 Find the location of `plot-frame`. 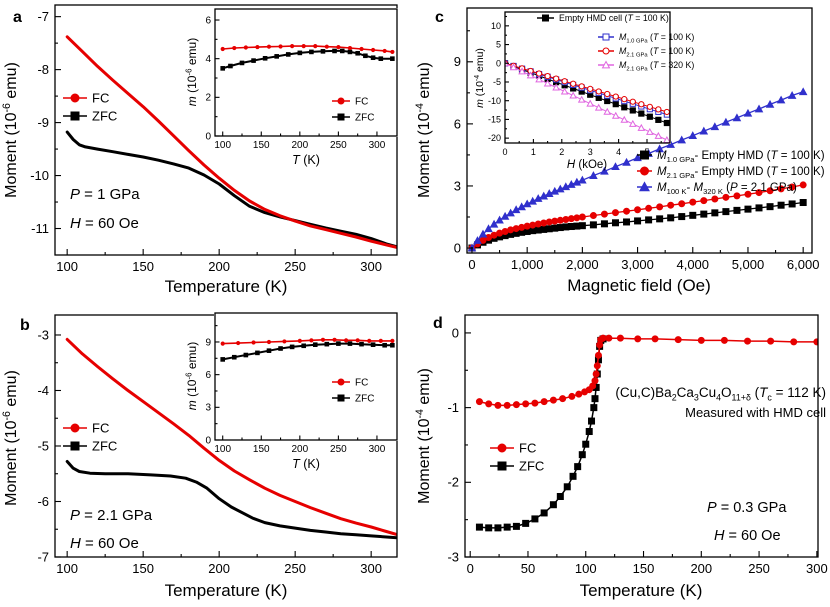

plot-frame is located at coordinates (587, 77).